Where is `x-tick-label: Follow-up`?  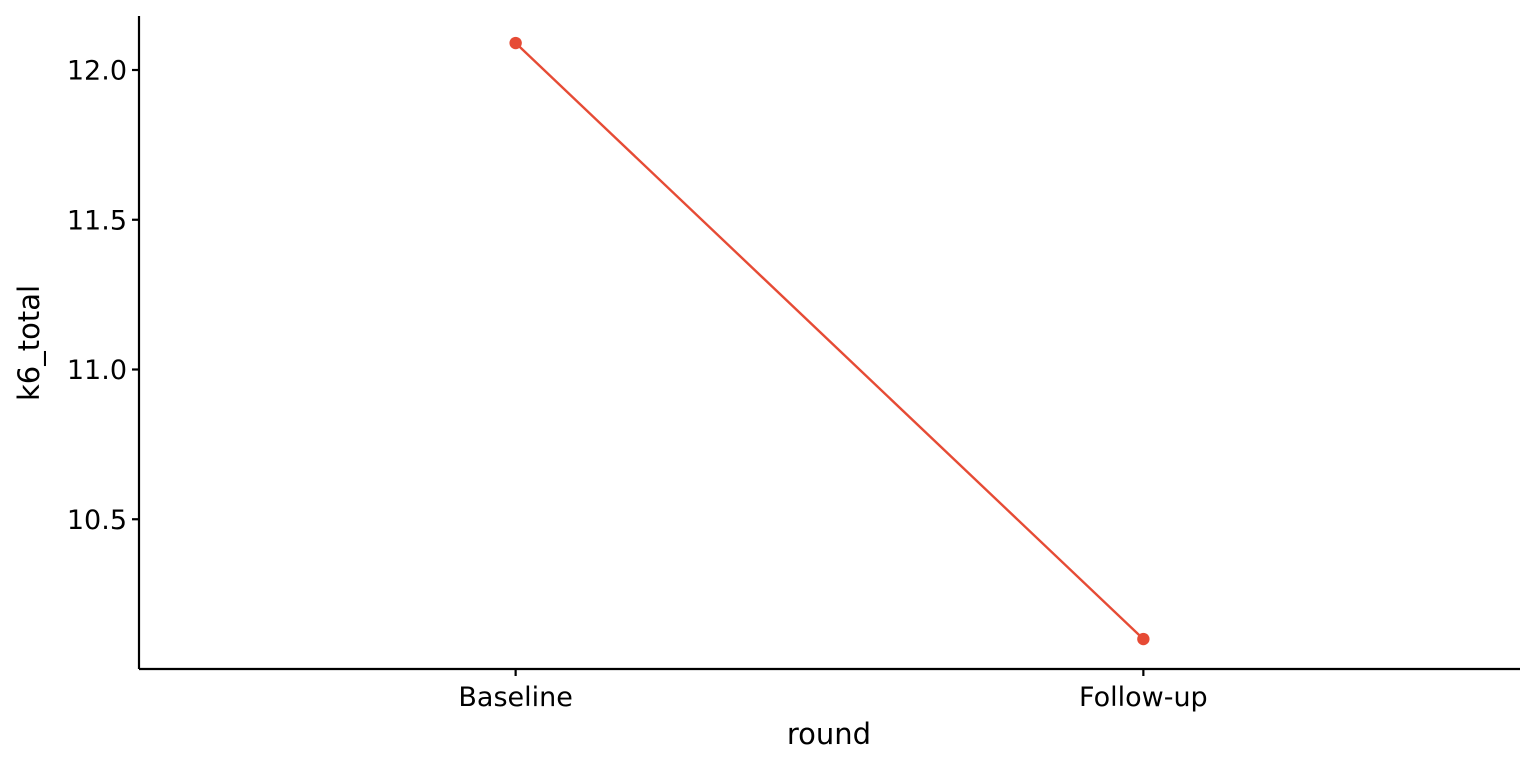
x-tick-label: Follow-up is located at coordinates (1143, 697).